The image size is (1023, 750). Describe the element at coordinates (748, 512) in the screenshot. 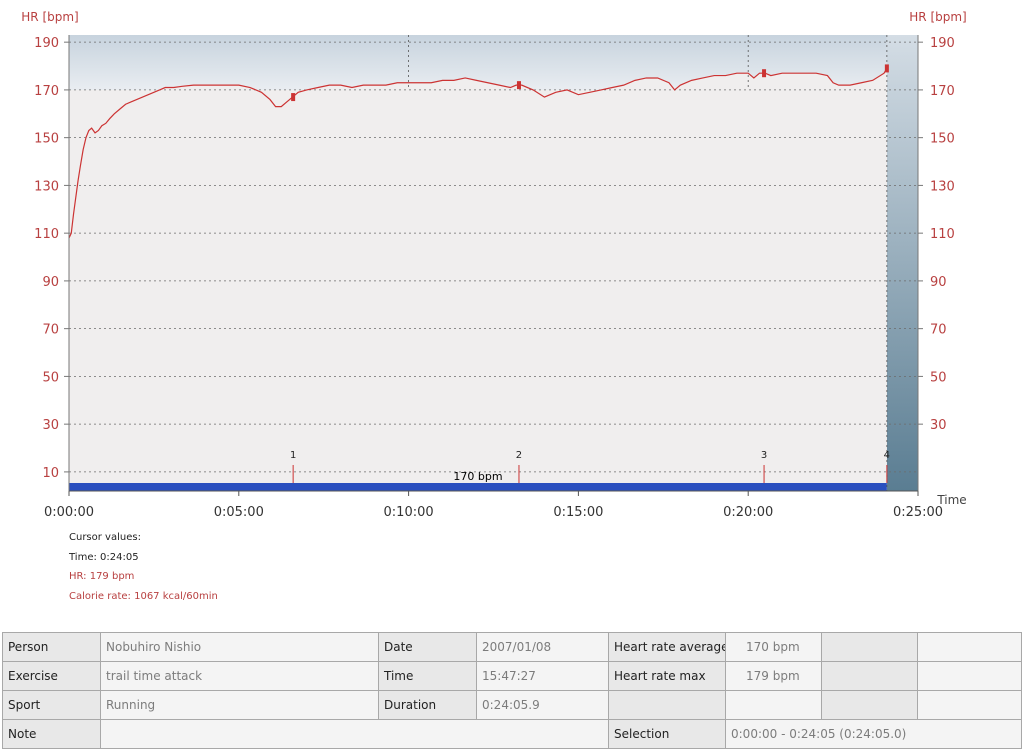

I see `x-tick-label-1200: 0:20:00` at that location.